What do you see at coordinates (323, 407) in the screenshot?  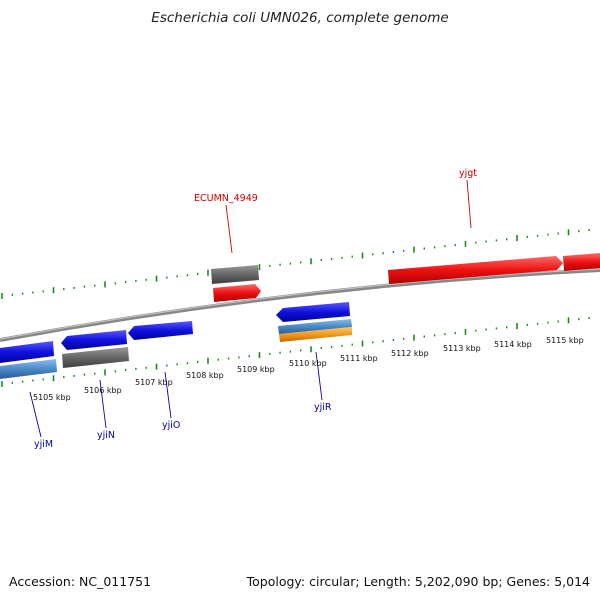 I see `gene-label-yjiR: yjiR` at bounding box center [323, 407].